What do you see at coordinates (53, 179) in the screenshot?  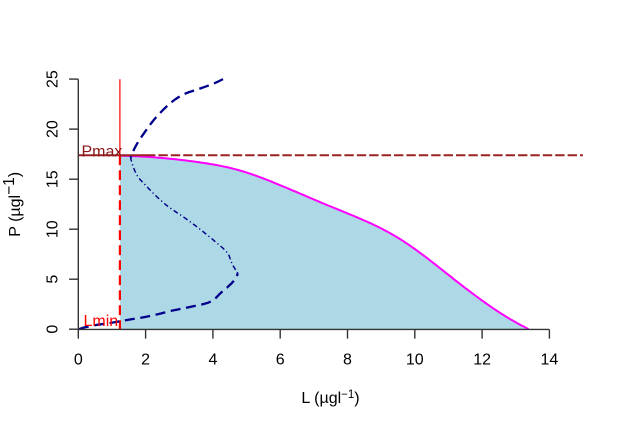 I see `svg-text: 15` at bounding box center [53, 179].